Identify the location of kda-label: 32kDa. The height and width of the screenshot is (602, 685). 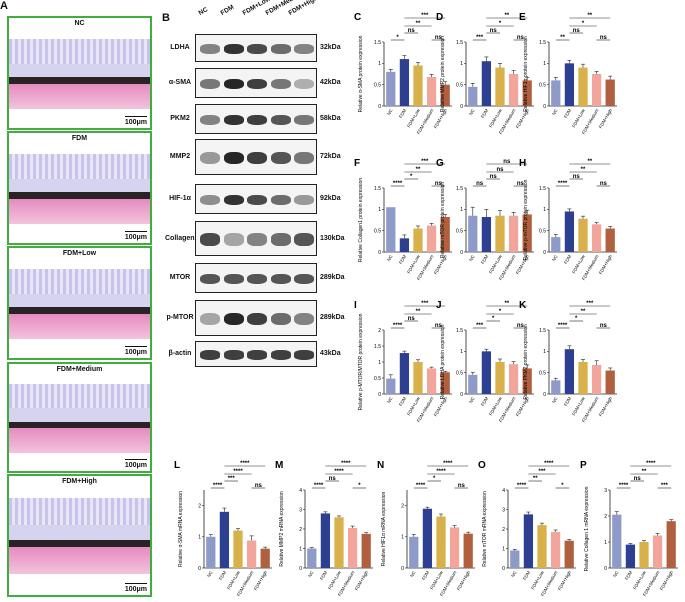
(330, 47).